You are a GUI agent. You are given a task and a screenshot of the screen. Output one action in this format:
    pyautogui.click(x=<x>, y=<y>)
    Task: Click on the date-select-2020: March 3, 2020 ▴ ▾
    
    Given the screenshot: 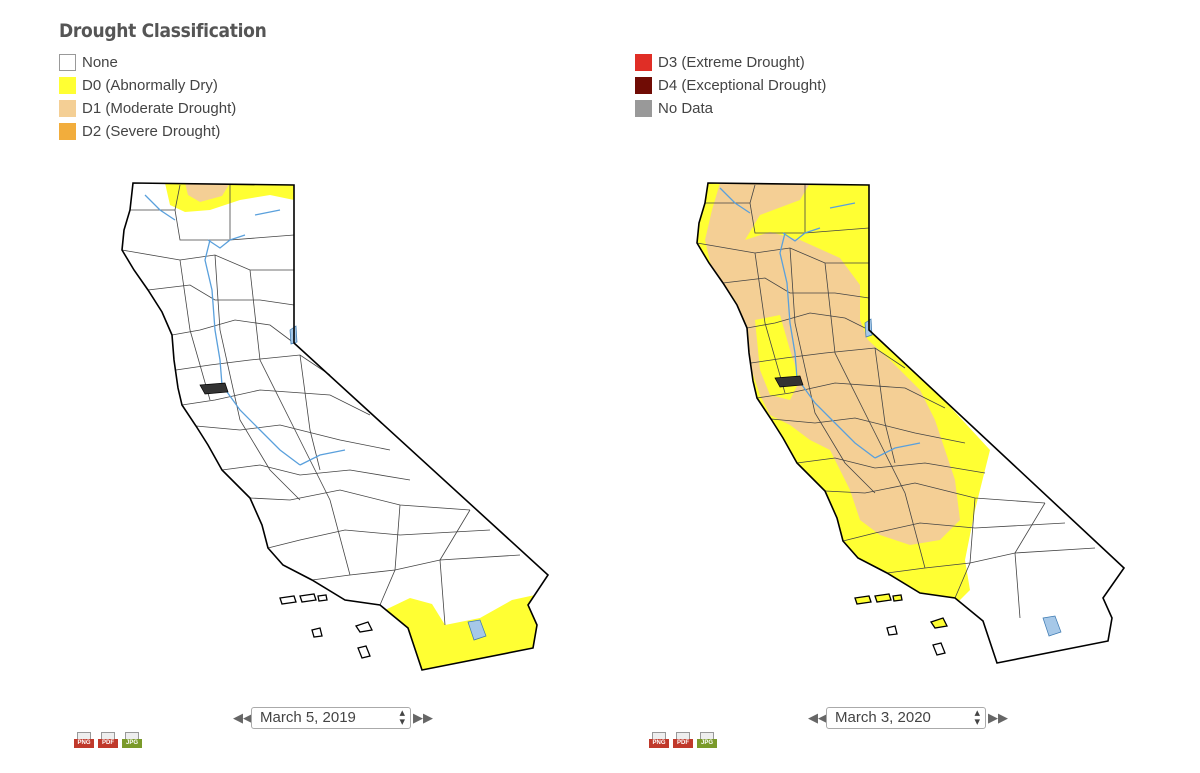 What is the action you would take?
    pyautogui.click(x=906, y=718)
    